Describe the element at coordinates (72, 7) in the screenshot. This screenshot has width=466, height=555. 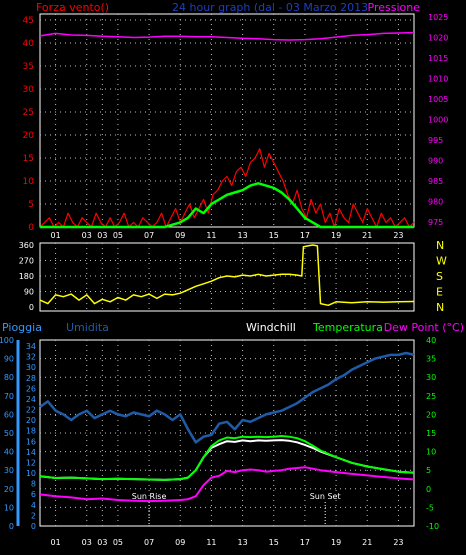
I see `wind-axis-title: Forza vento()` at that location.